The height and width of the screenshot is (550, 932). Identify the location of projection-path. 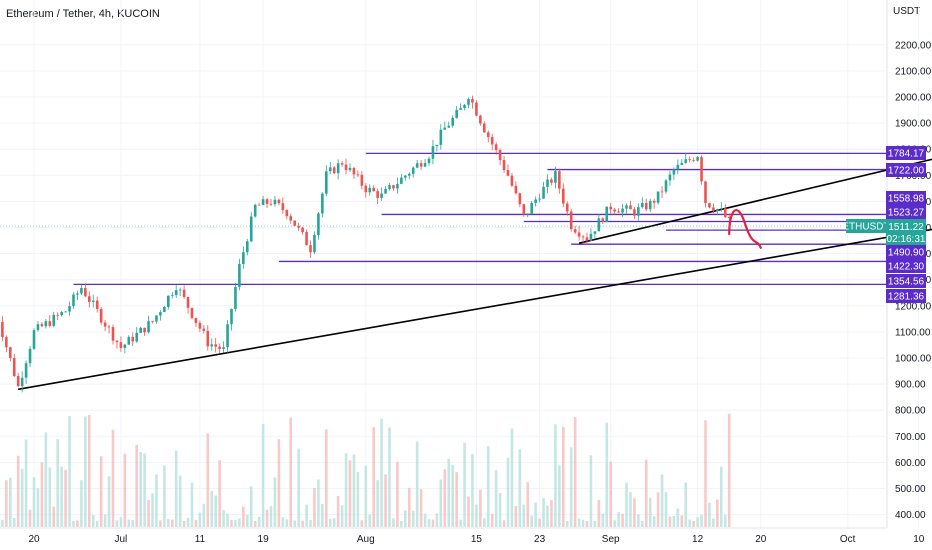
(745, 228).